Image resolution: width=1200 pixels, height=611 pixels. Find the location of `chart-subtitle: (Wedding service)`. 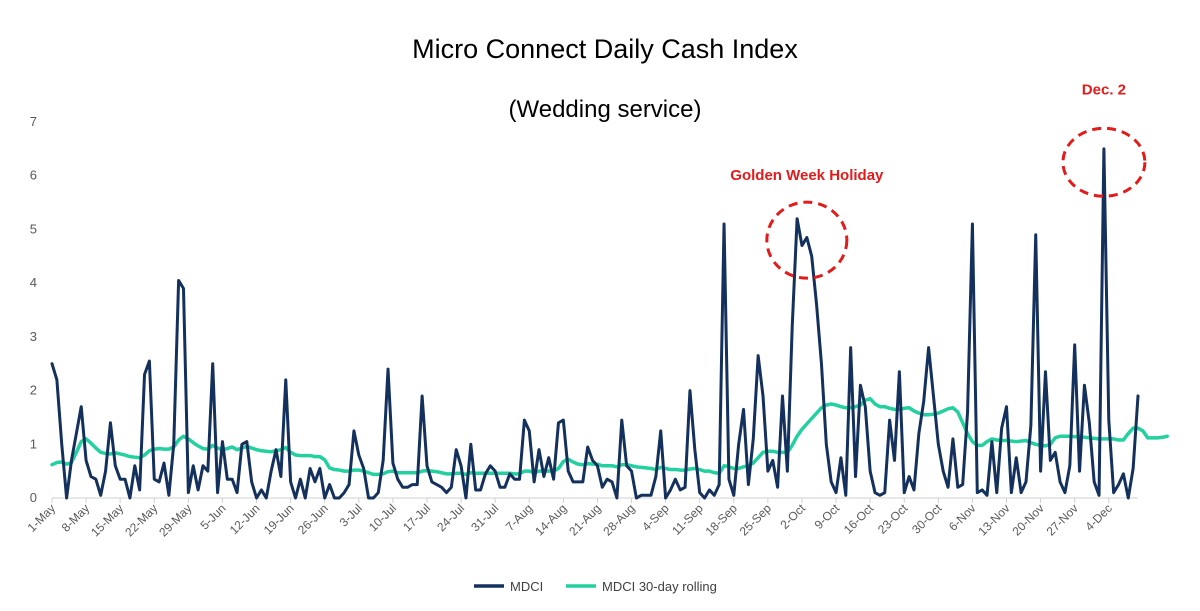

chart-subtitle: (Wedding service) is located at coordinates (605, 109).